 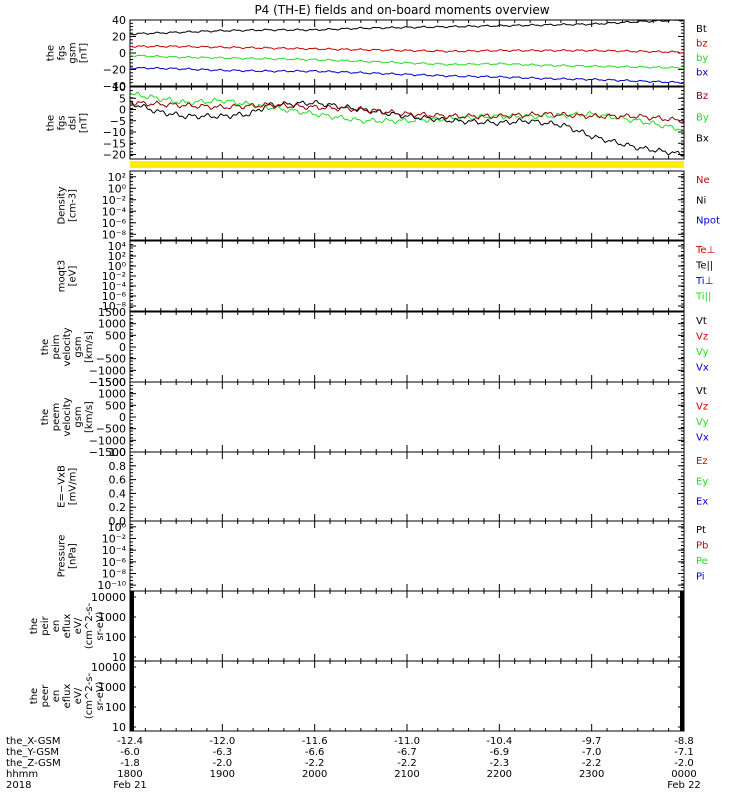 What do you see at coordinates (73, 276) in the screenshot?
I see `y-axis-label: [eV]` at bounding box center [73, 276].